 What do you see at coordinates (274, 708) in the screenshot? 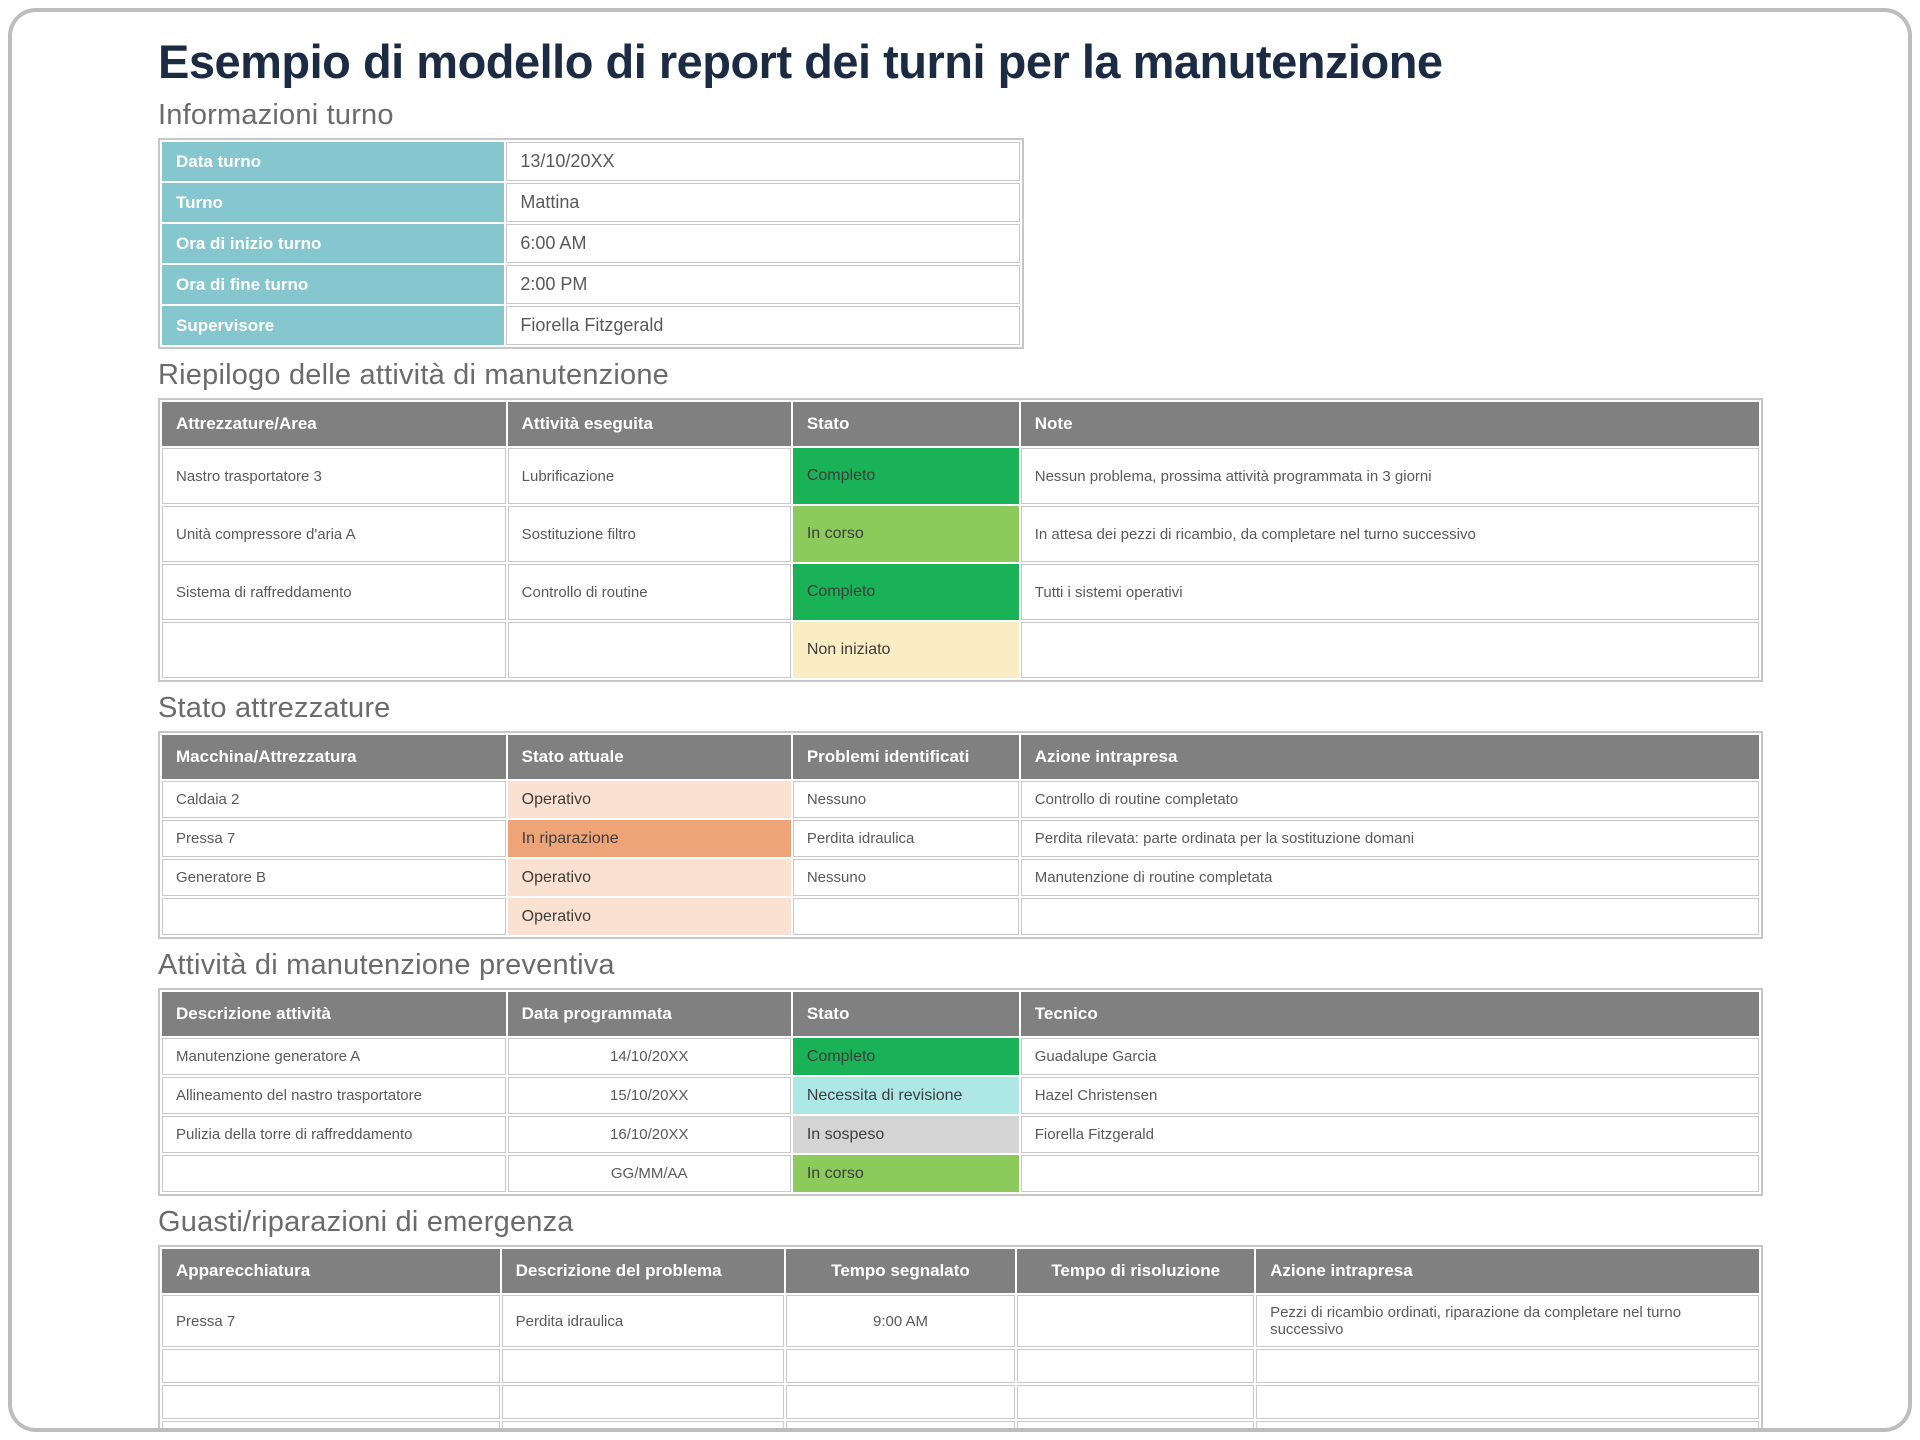
I see `equipment-status-heading: Stato attrezzature` at bounding box center [274, 708].